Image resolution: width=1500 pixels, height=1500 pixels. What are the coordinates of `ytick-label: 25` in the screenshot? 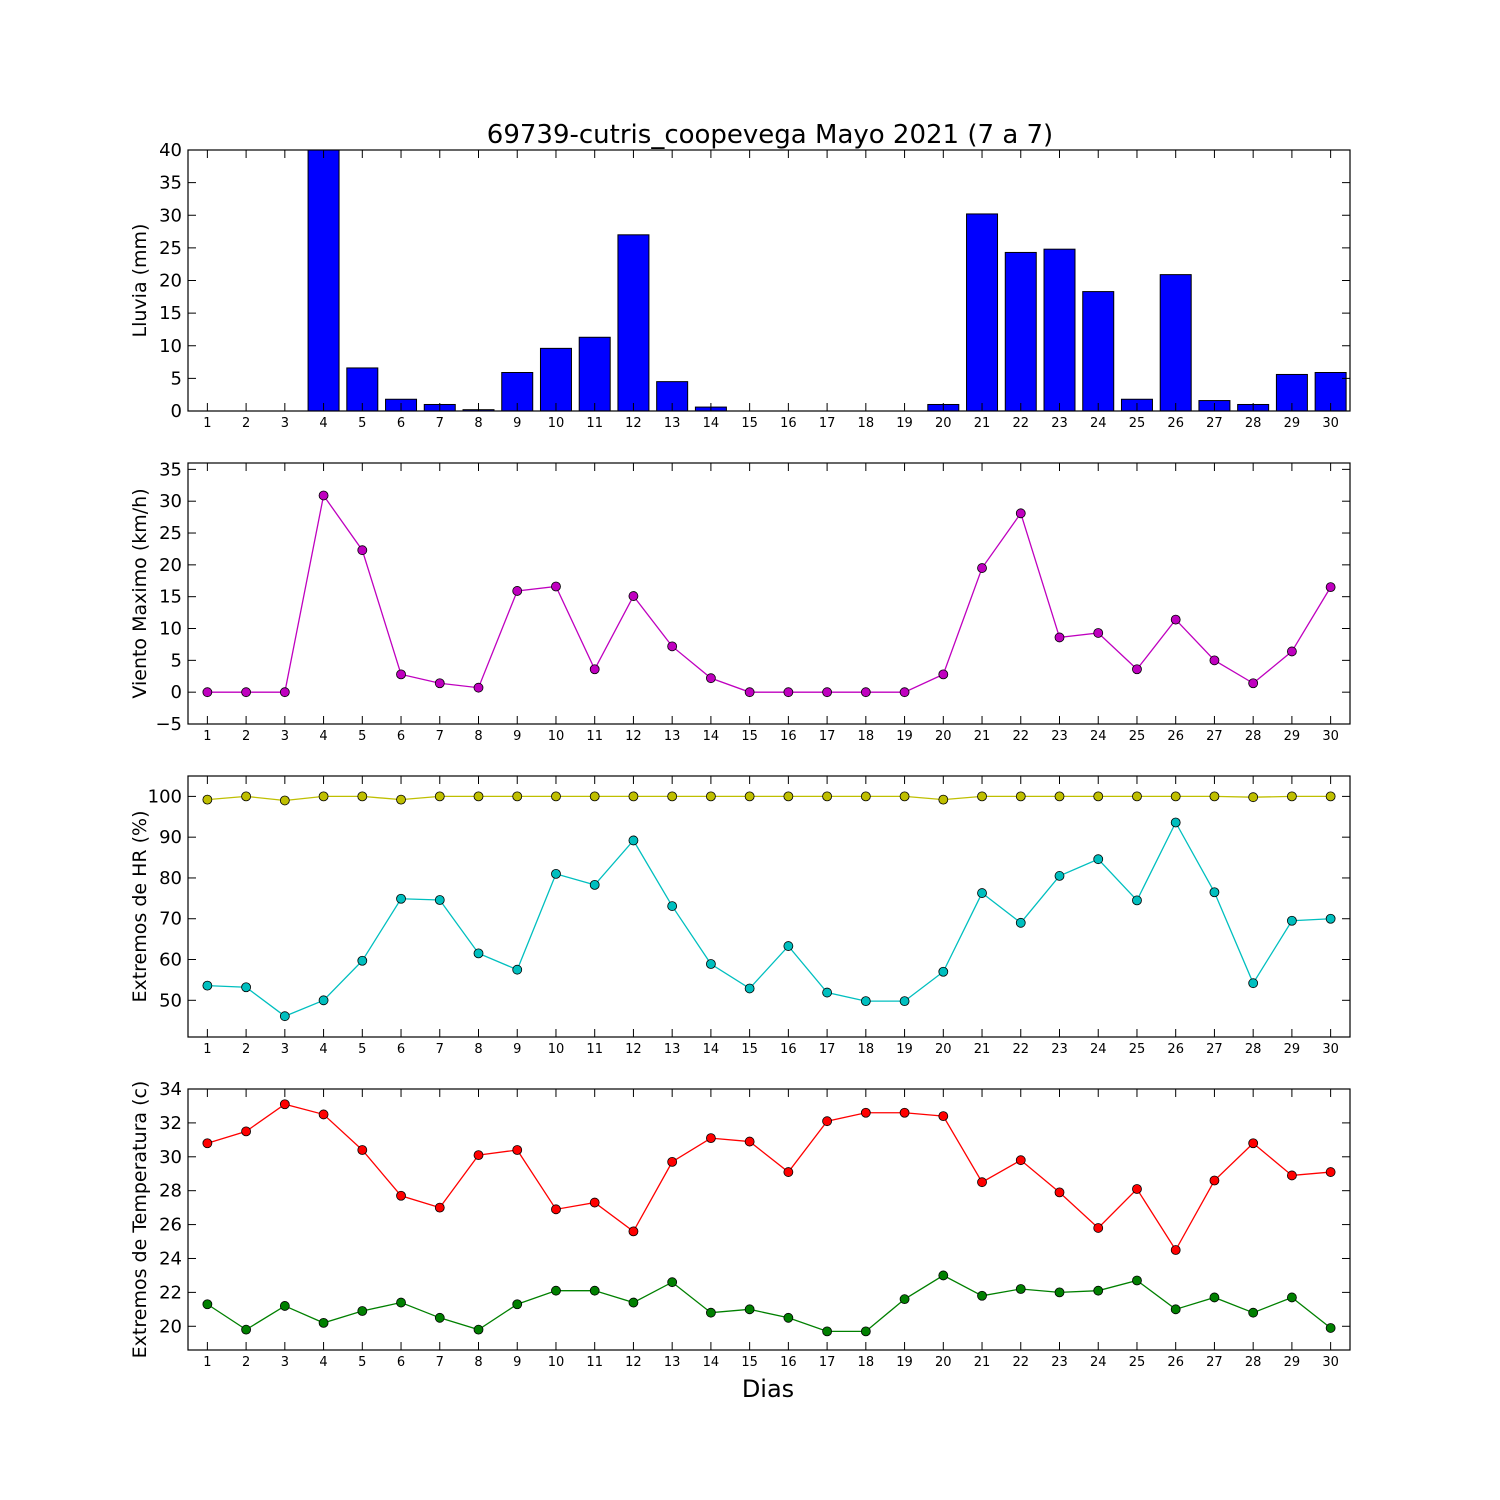 It's located at (170, 248).